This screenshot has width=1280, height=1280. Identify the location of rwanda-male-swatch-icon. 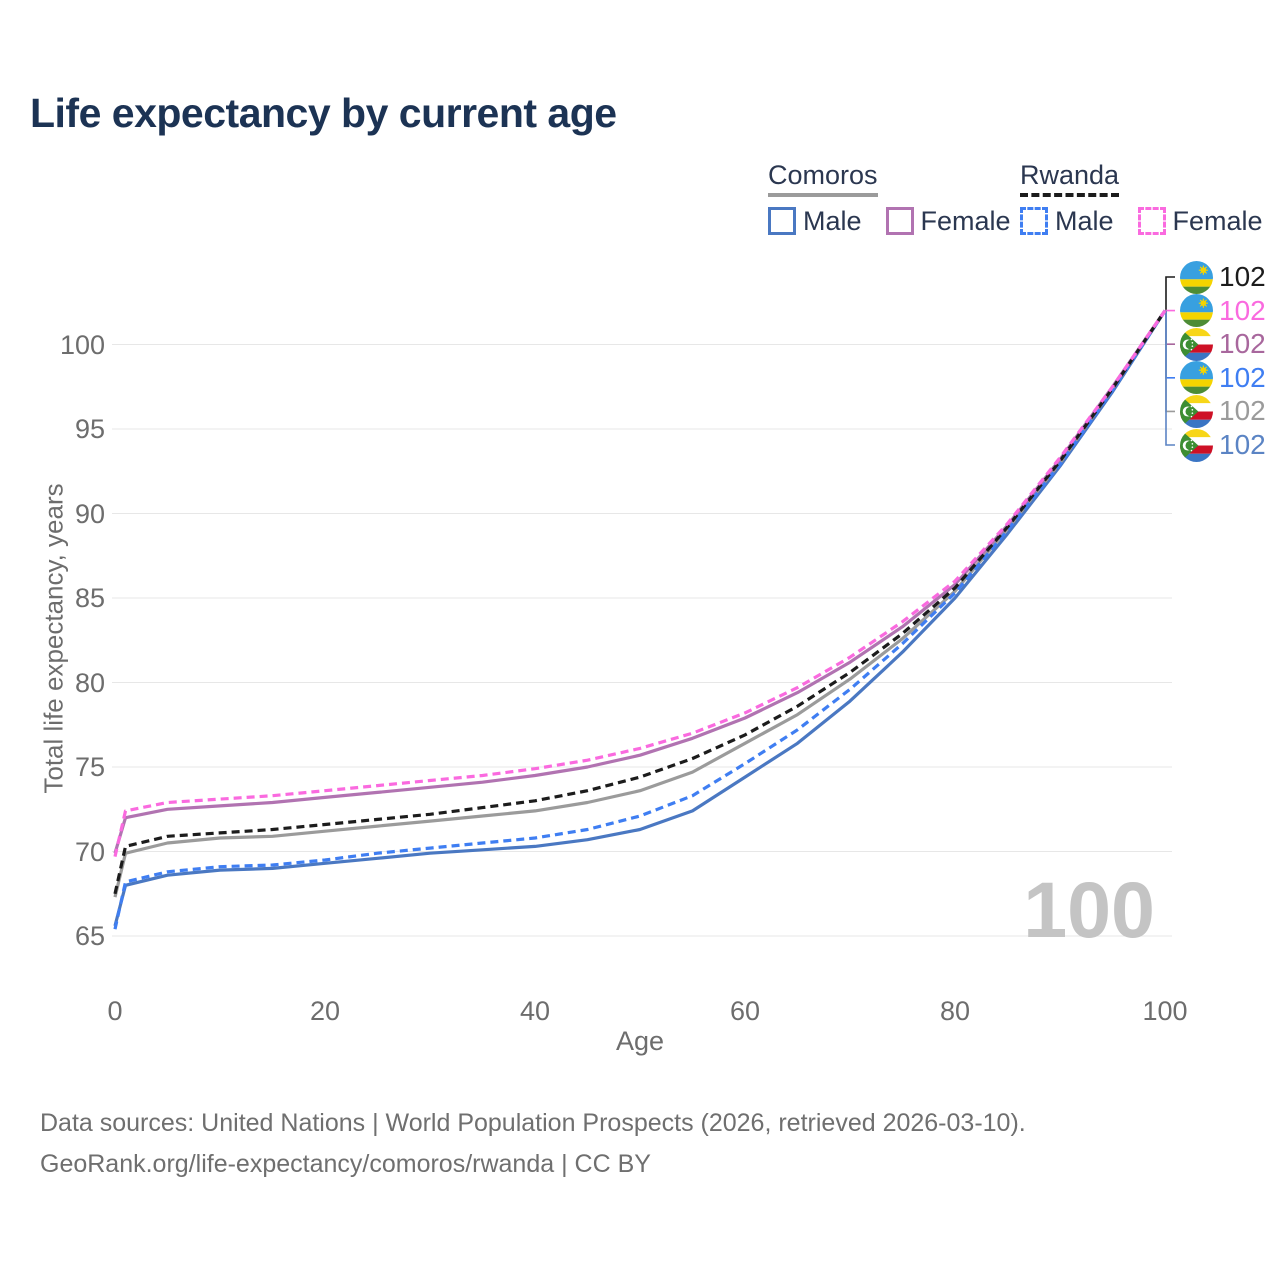
(1034, 221).